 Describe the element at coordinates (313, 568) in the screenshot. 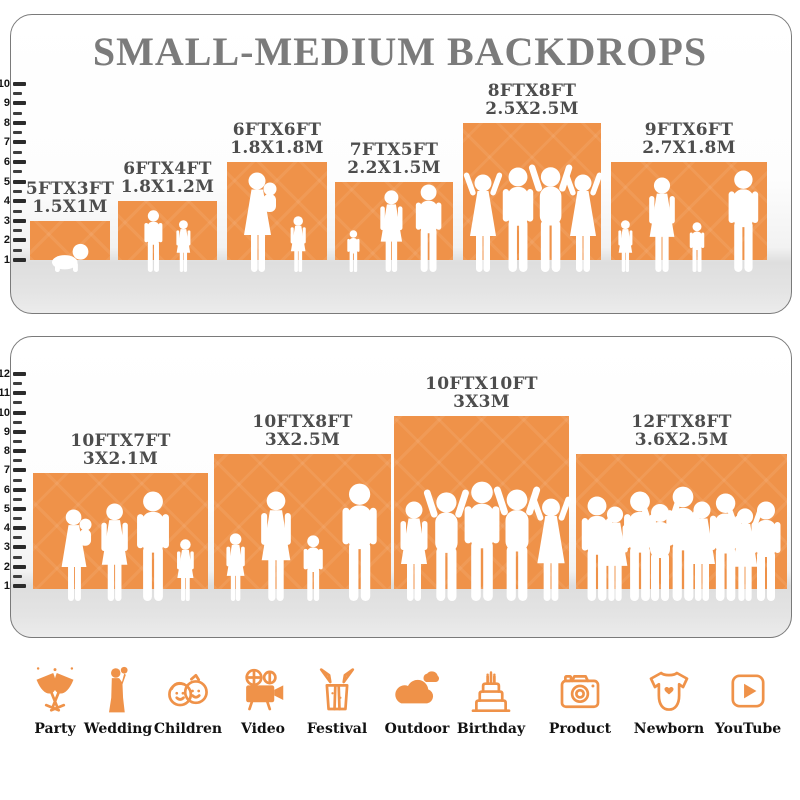

I see `boy-silhouette` at that location.